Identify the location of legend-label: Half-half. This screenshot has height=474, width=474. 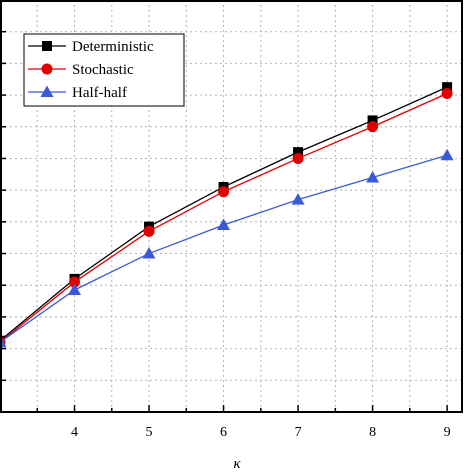
(99, 93).